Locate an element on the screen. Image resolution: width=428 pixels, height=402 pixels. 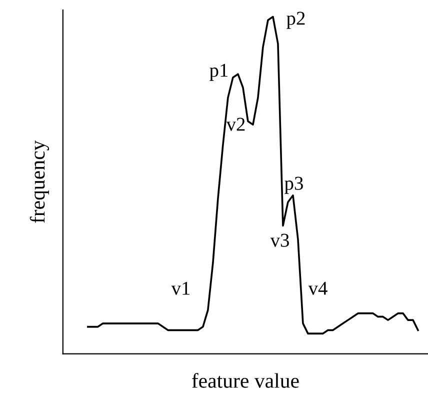
x-axis-title: feature value is located at coordinates (245, 380).